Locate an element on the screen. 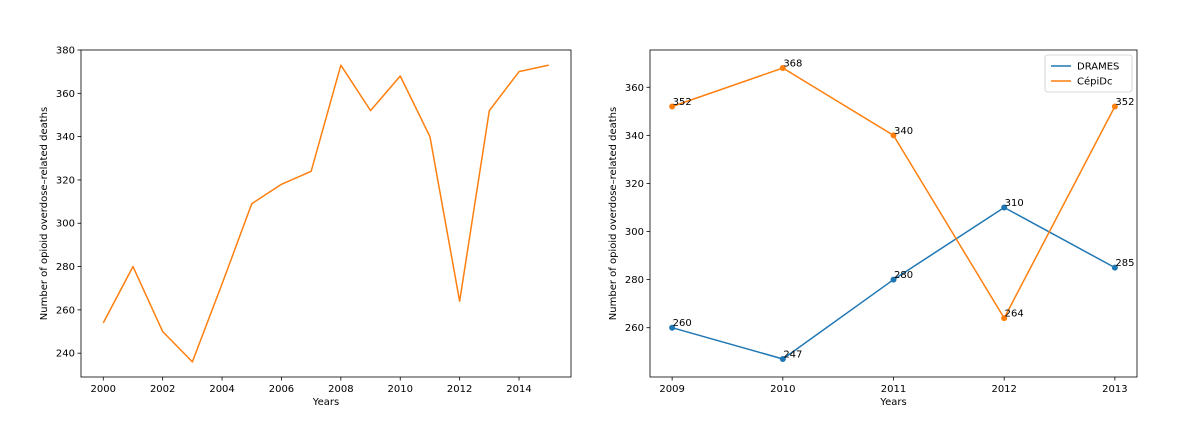 The height and width of the screenshot is (423, 1200). x-tick-label: 2004 is located at coordinates (221, 389).